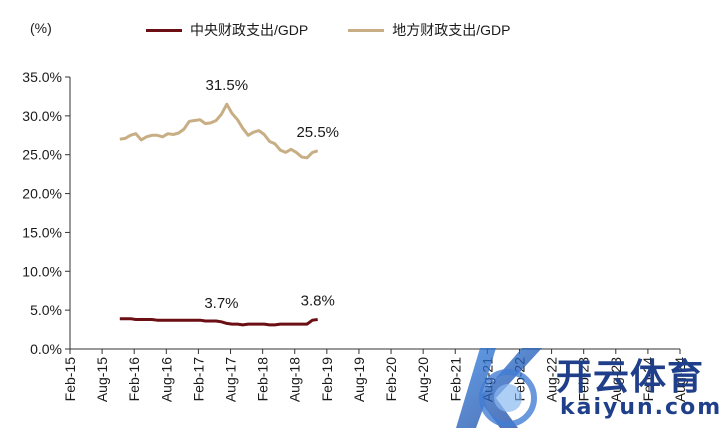 The image size is (723, 443). What do you see at coordinates (263, 379) in the screenshot?
I see `x-tick-label: Feb-18` at bounding box center [263, 379].